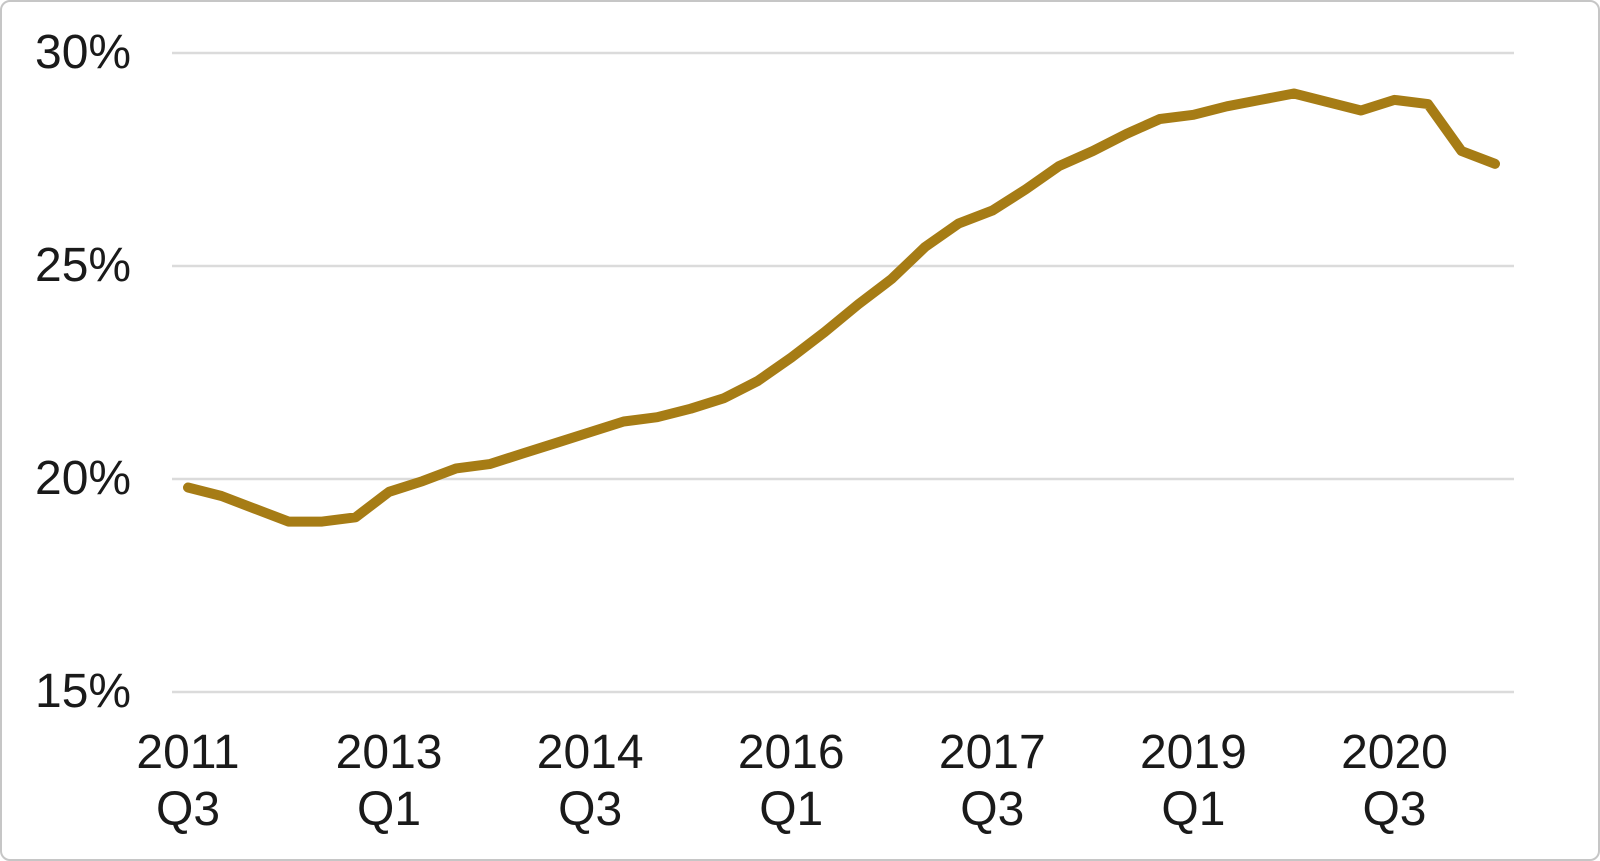 The width and height of the screenshot is (1600, 861). Describe the element at coordinates (188, 781) in the screenshot. I see `x-axis-tick-label: 2011 Q3` at that location.